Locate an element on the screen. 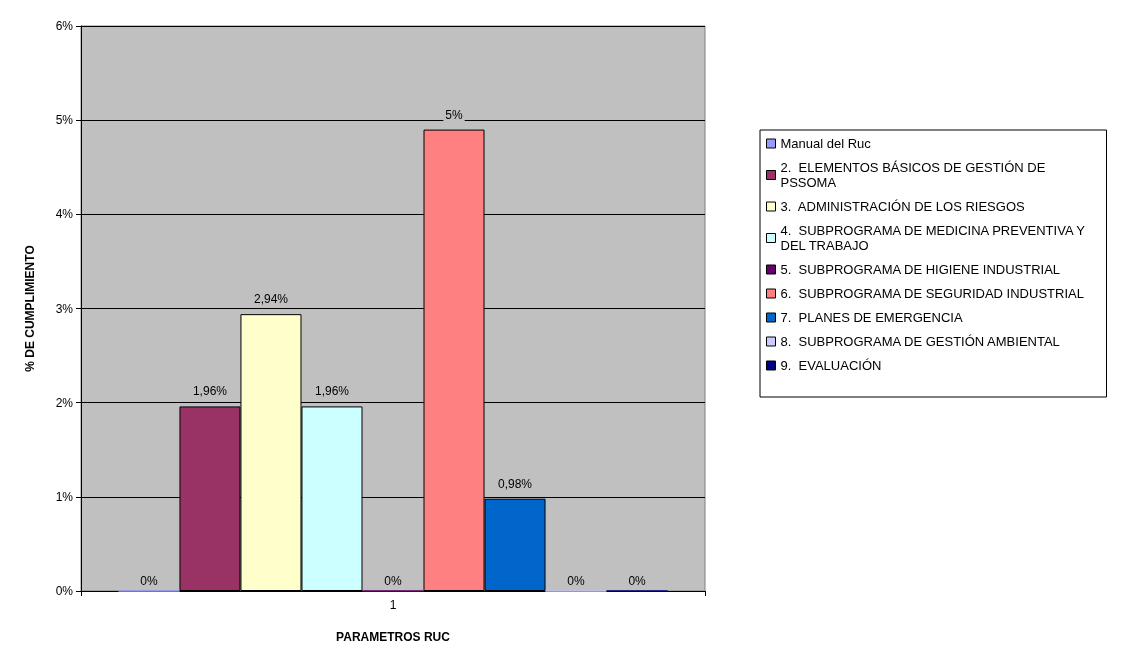 This screenshot has width=1121, height=656. y-tick-label: 1% is located at coordinates (64, 496).